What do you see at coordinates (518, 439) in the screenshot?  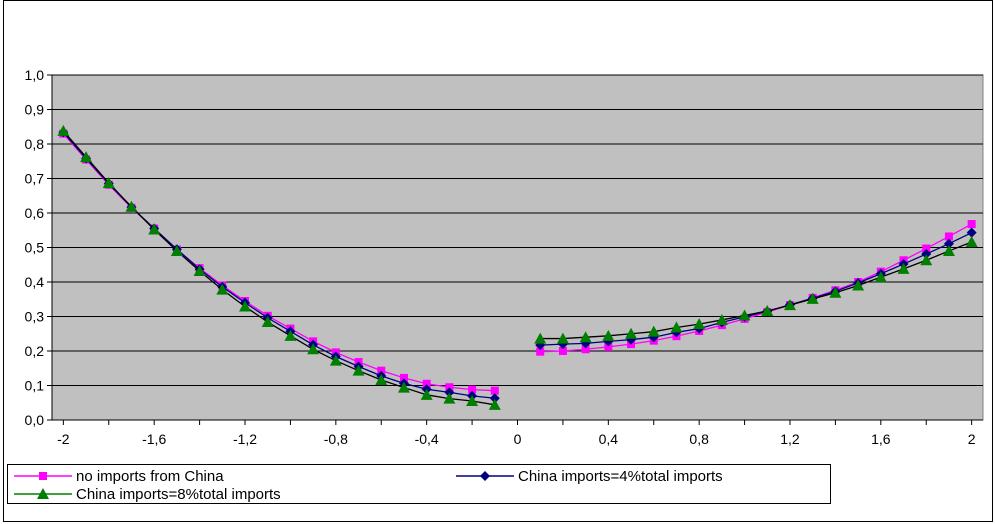 I see `x-tick-label: 0` at bounding box center [518, 439].